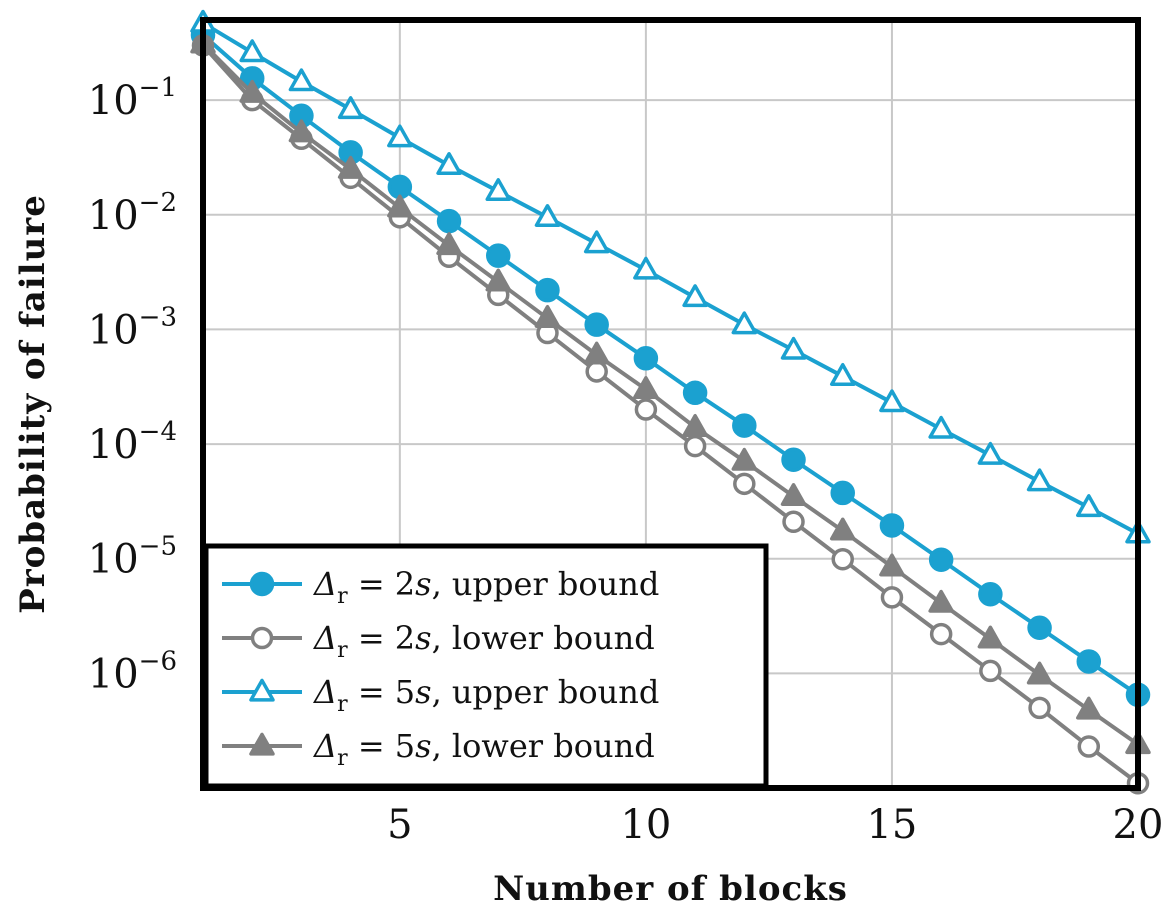 Image resolution: width=1166 pixels, height=919 pixels. I want to click on legend-entry-0: Δr = 2s, upper bound, so click(440, 587).